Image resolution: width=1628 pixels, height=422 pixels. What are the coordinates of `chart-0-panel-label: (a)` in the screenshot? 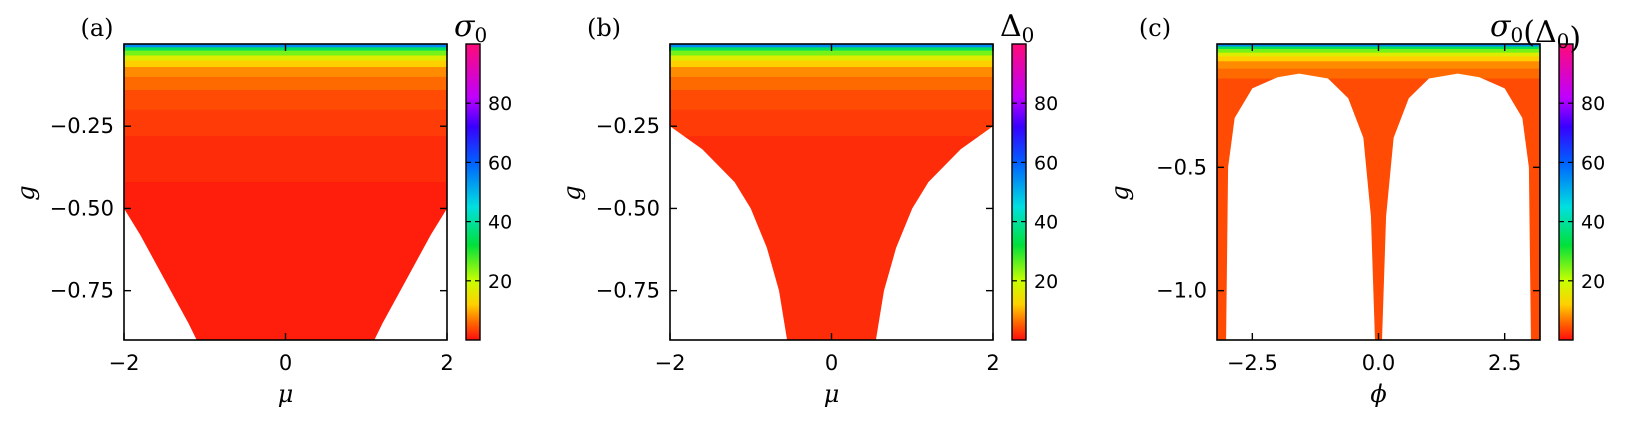 It's located at (96, 28).